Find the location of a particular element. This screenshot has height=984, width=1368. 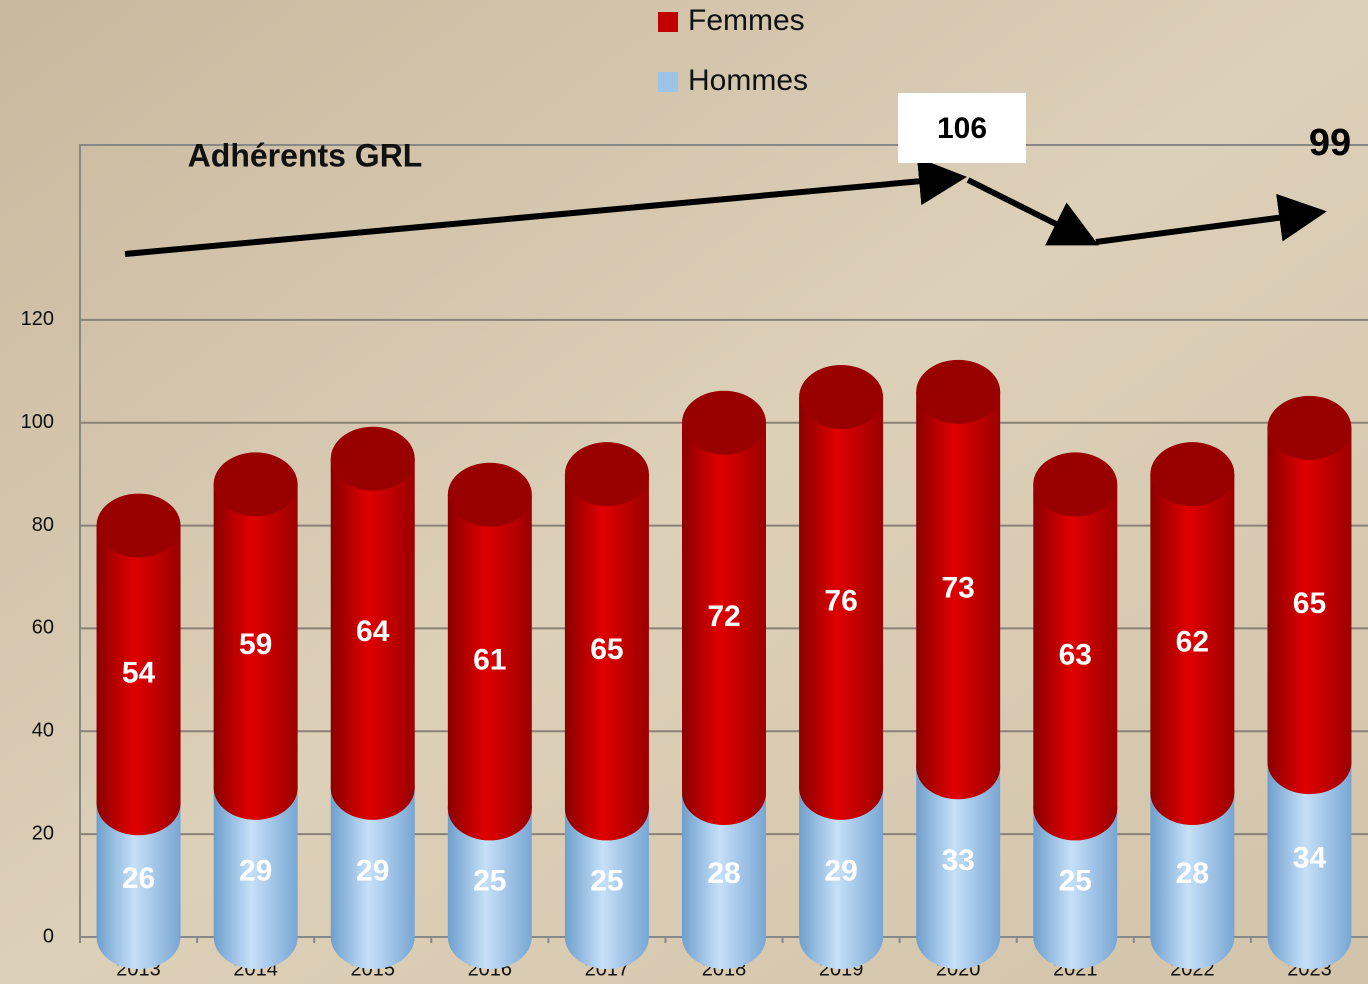

y-tick-label: 120 is located at coordinates (37, 319).